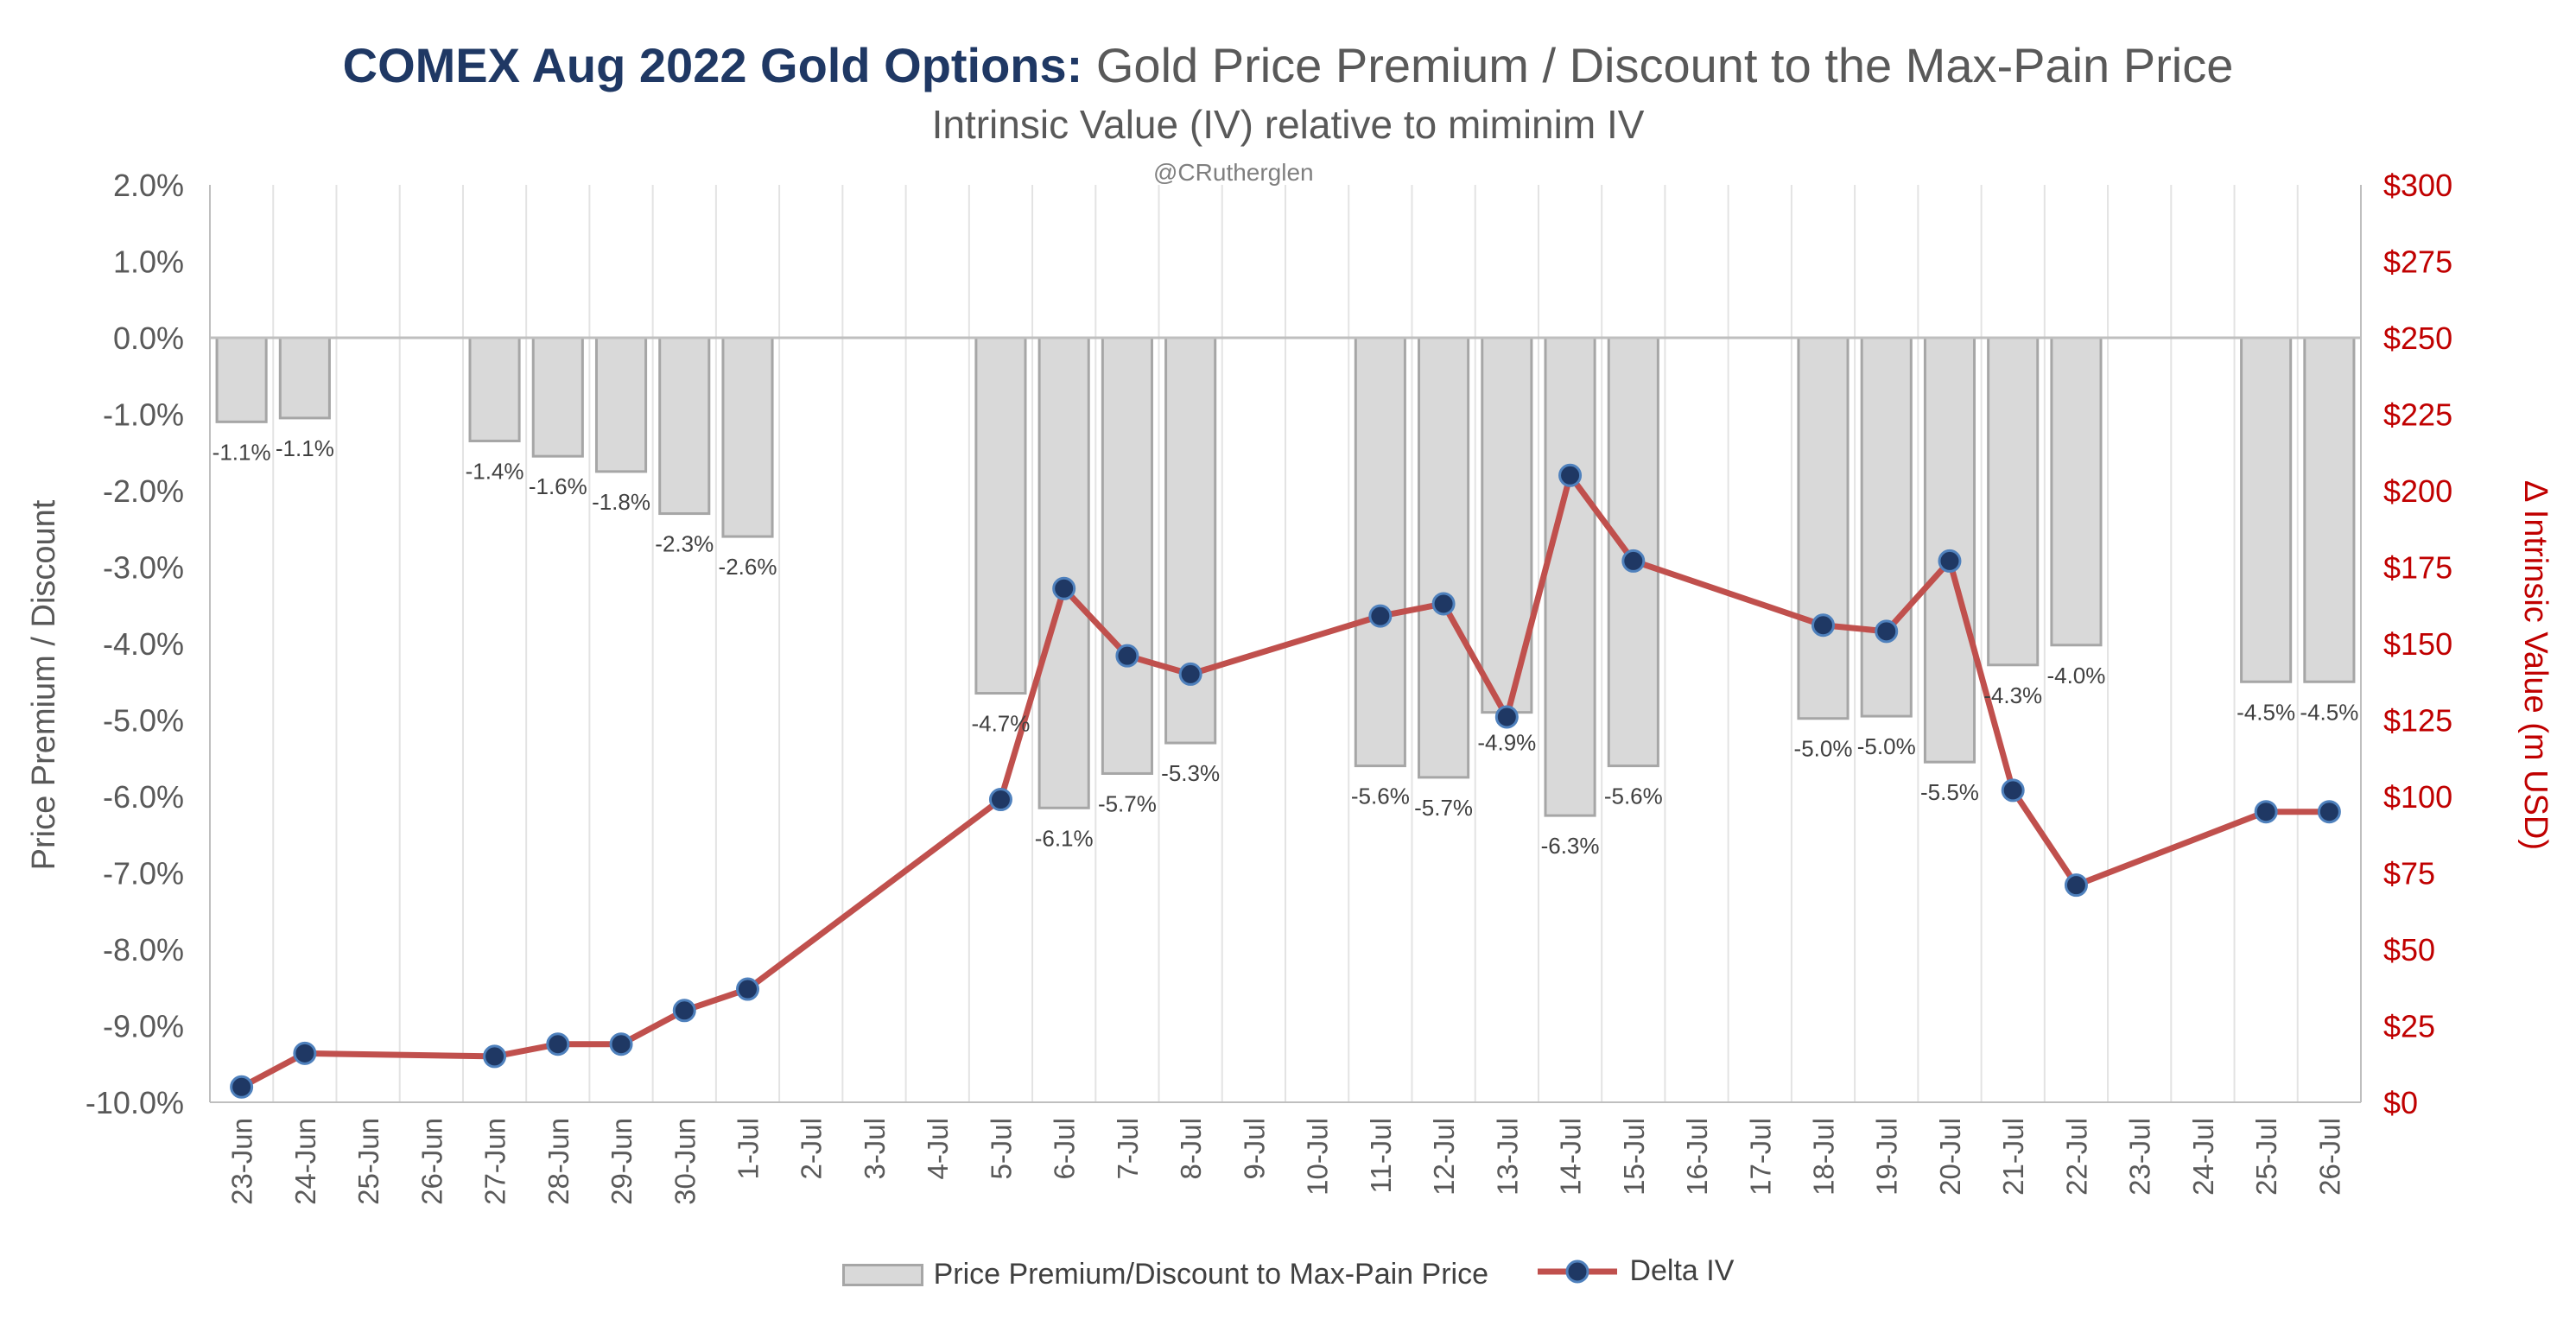 The image size is (2576, 1326). What do you see at coordinates (2417, 491) in the screenshot?
I see `y-right-tick-label: $200` at bounding box center [2417, 491].